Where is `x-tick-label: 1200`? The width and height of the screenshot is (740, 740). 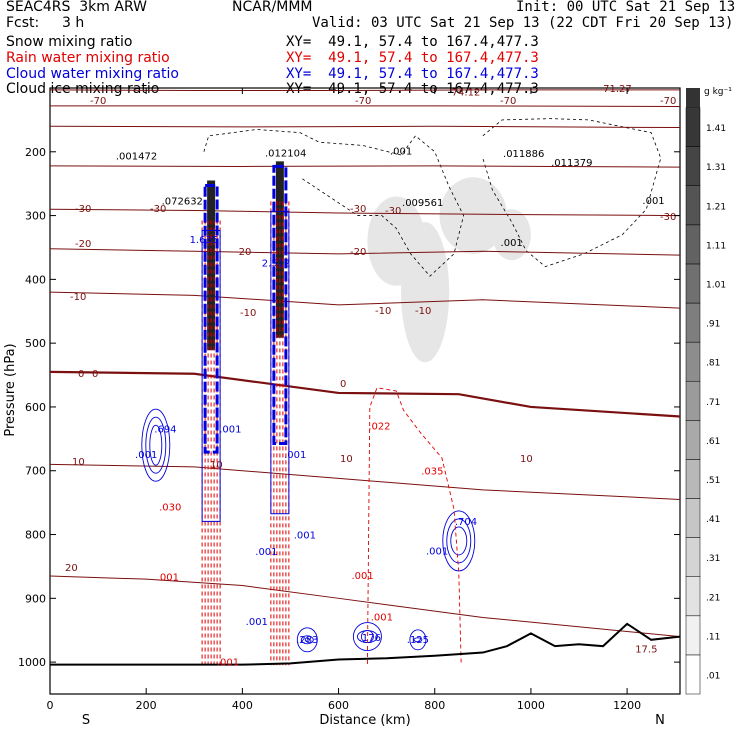 x-tick-label: 1200 is located at coordinates (627, 705).